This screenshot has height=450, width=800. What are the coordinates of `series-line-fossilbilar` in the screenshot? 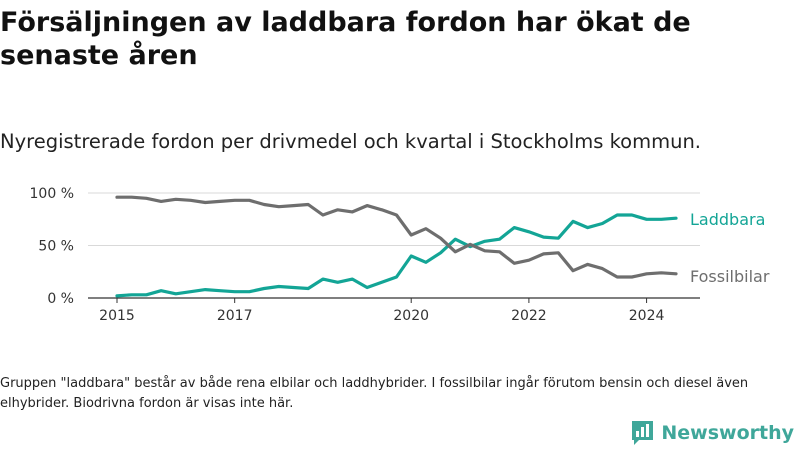 It's located at (396, 237).